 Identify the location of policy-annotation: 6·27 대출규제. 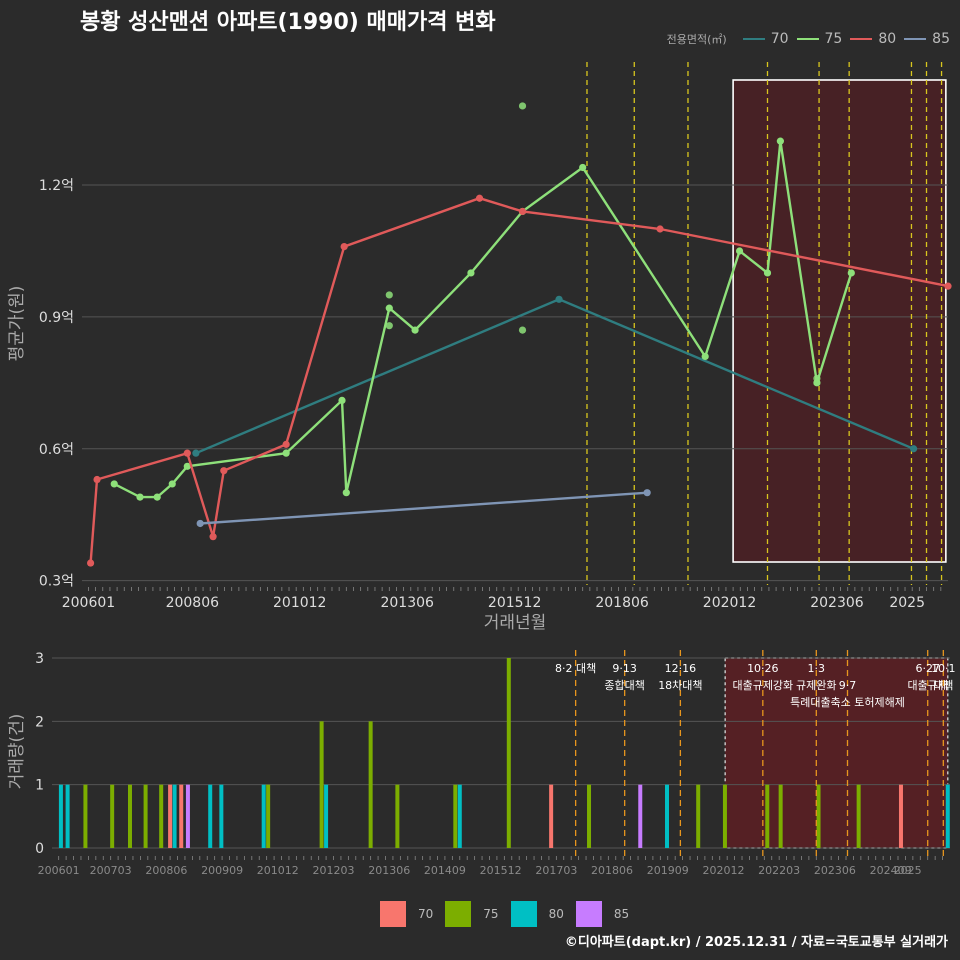
(927, 677).